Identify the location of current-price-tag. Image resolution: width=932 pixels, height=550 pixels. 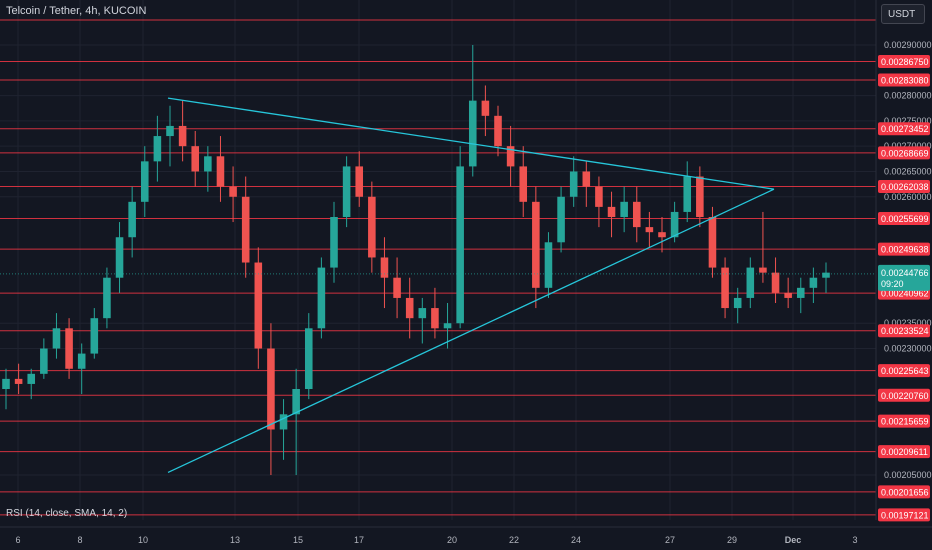
(904, 277).